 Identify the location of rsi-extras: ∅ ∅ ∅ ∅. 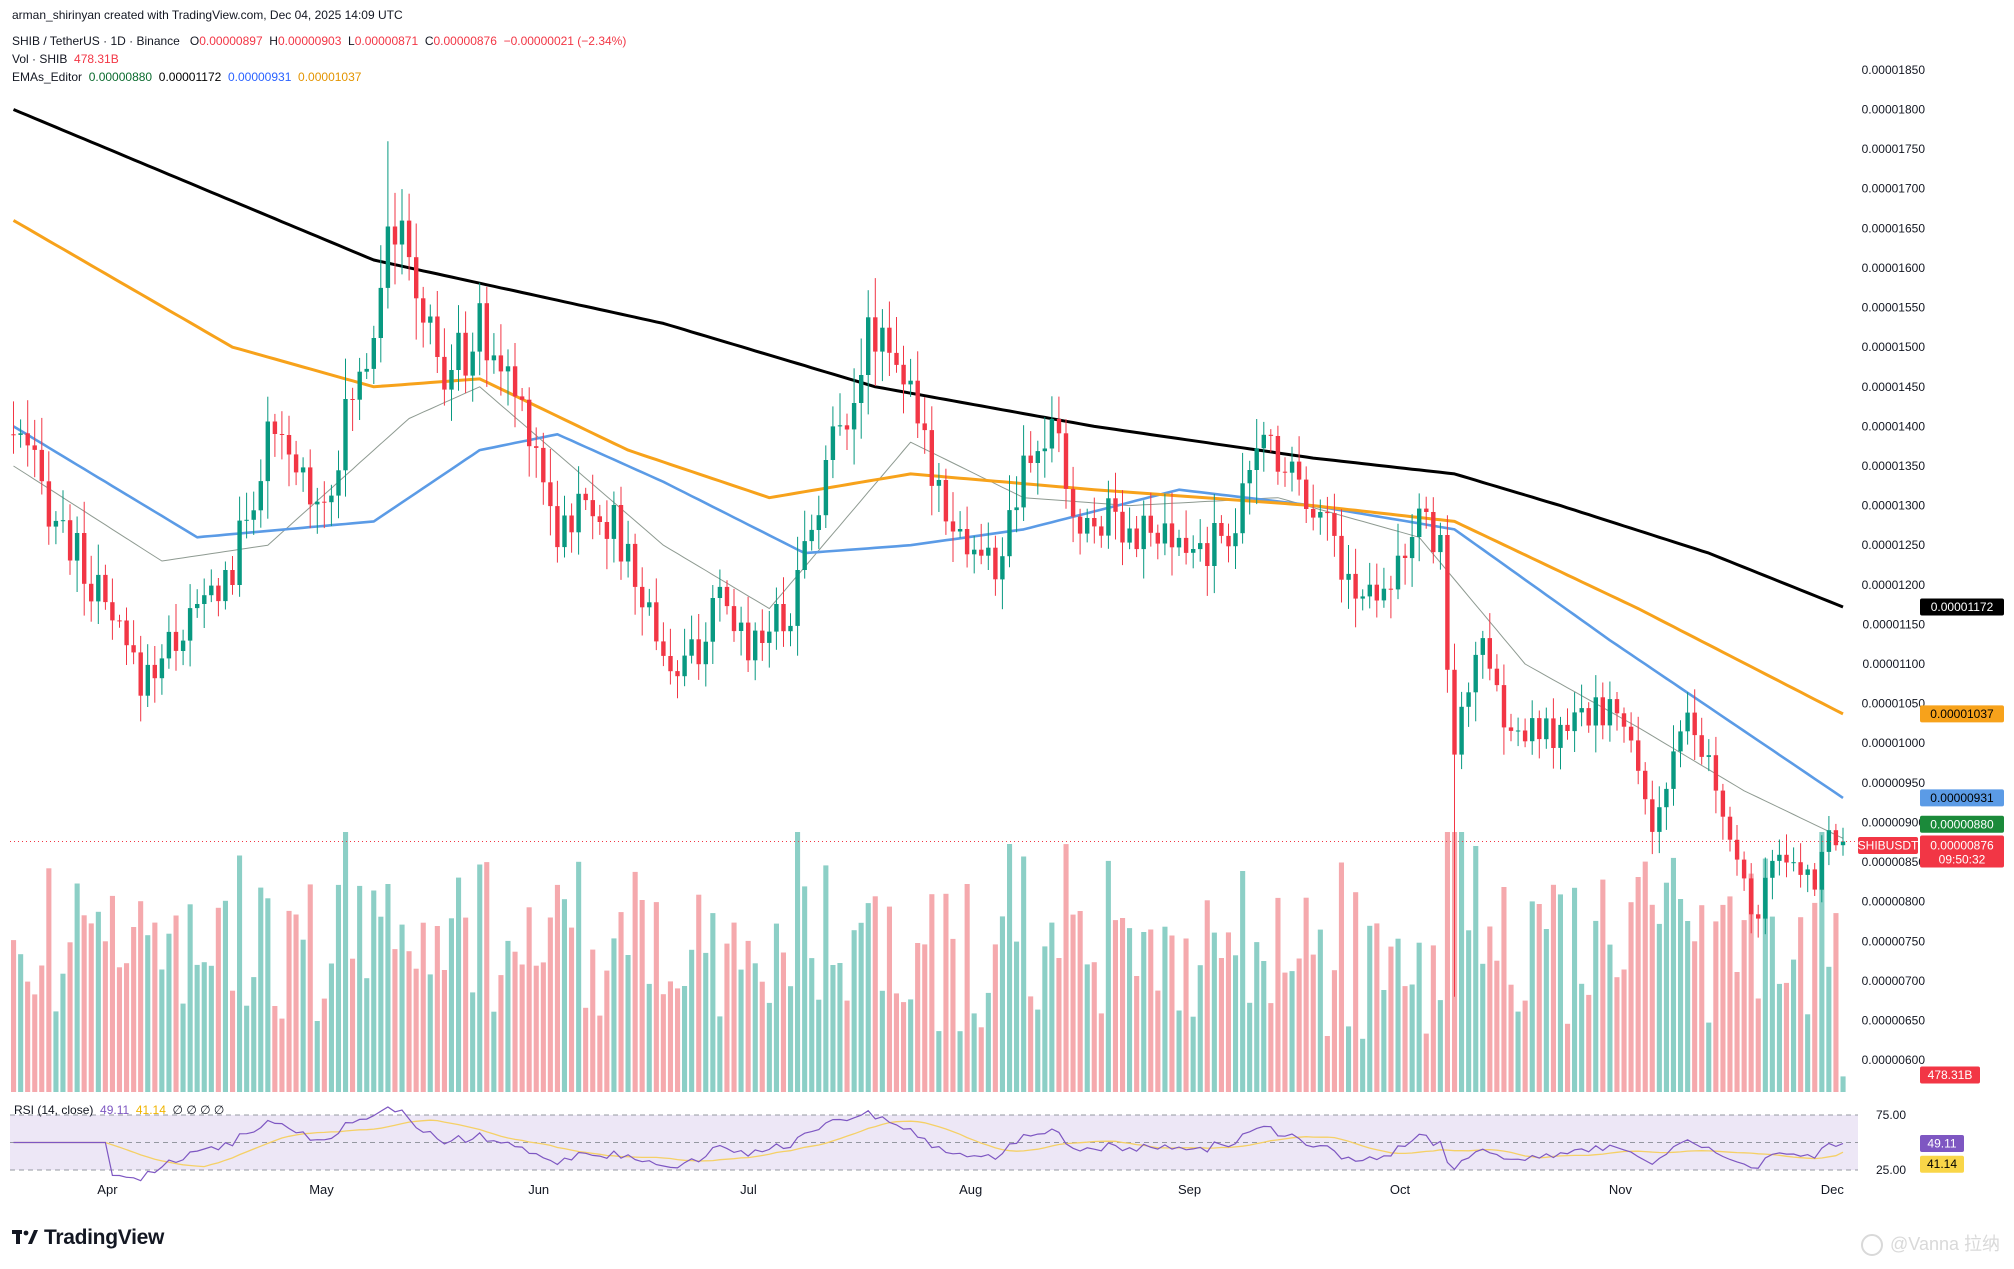
(198, 1110).